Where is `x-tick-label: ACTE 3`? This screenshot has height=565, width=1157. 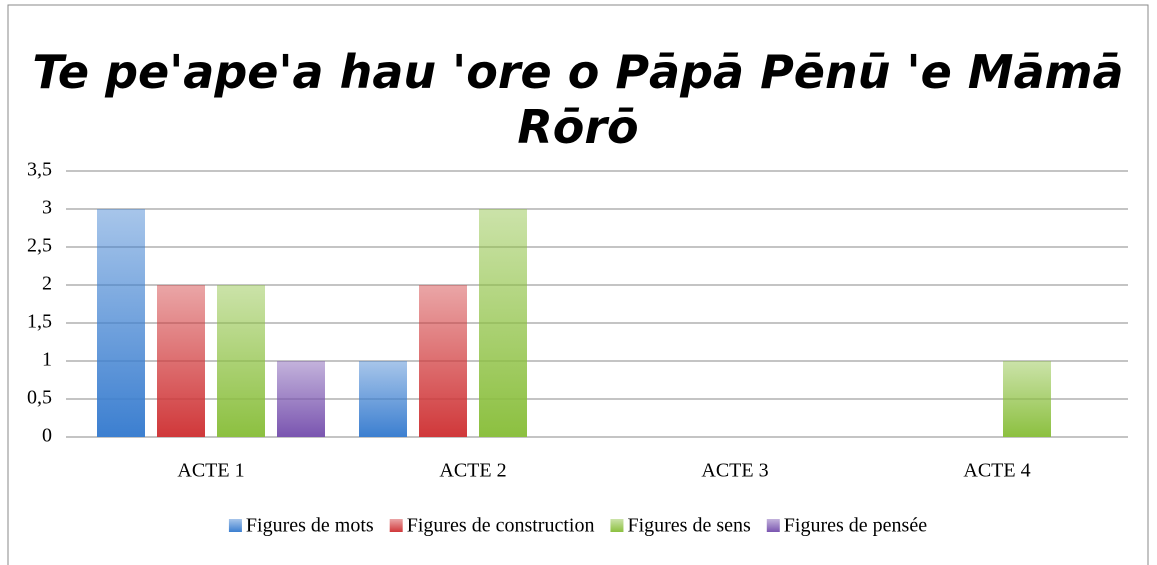 x-tick-label: ACTE 3 is located at coordinates (734, 471).